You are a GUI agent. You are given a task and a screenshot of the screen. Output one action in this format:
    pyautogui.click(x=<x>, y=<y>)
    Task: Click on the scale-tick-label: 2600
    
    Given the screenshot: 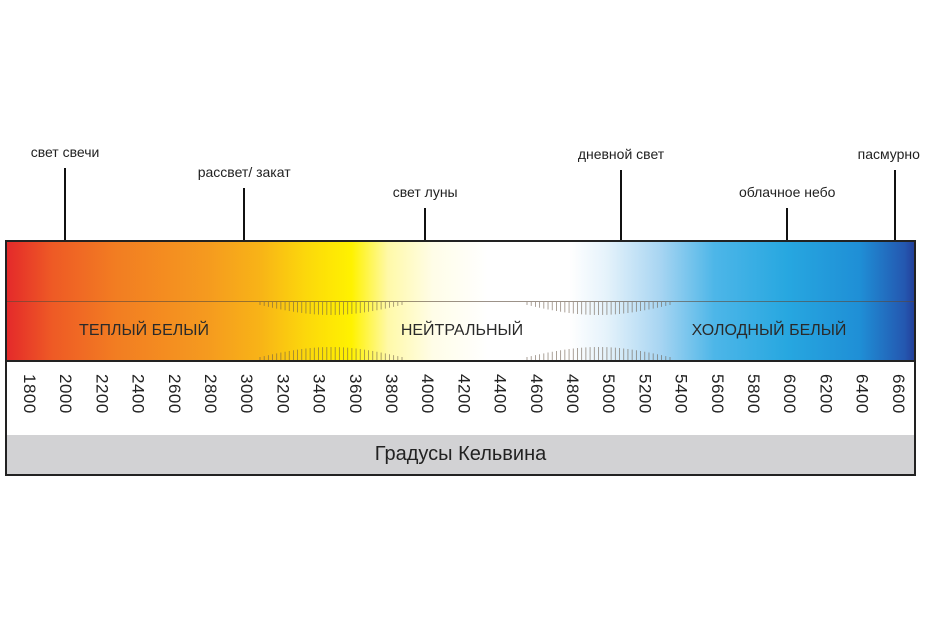 What is the action you would take?
    pyautogui.click(x=174, y=394)
    